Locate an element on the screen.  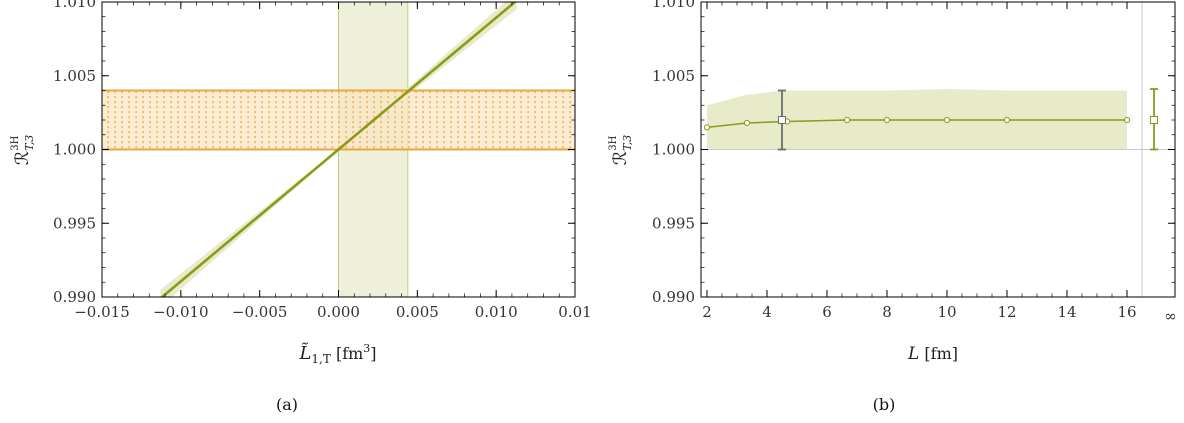
x-tick-labels-b: 2 4 6 8 10 12 14 16 ∞ is located at coordinates (939, 314).